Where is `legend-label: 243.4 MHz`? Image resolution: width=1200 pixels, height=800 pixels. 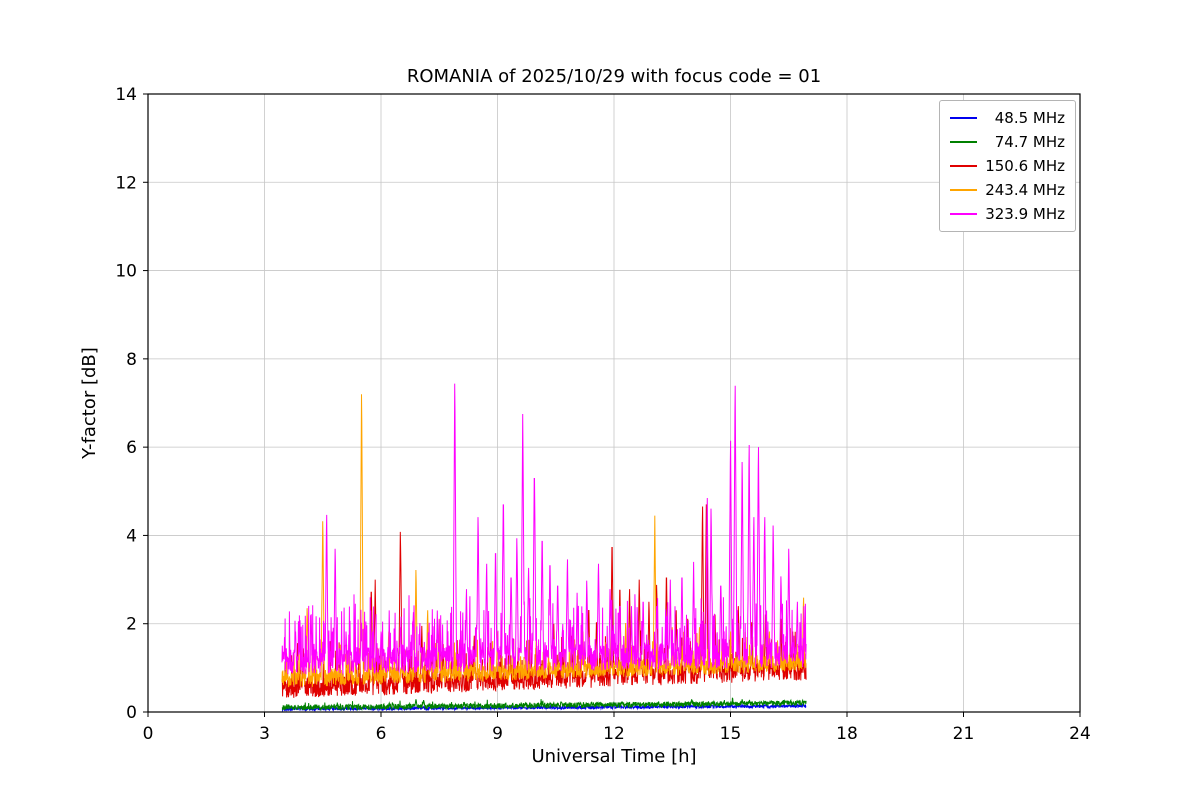 legend-label: 243.4 MHz is located at coordinates (1025, 190).